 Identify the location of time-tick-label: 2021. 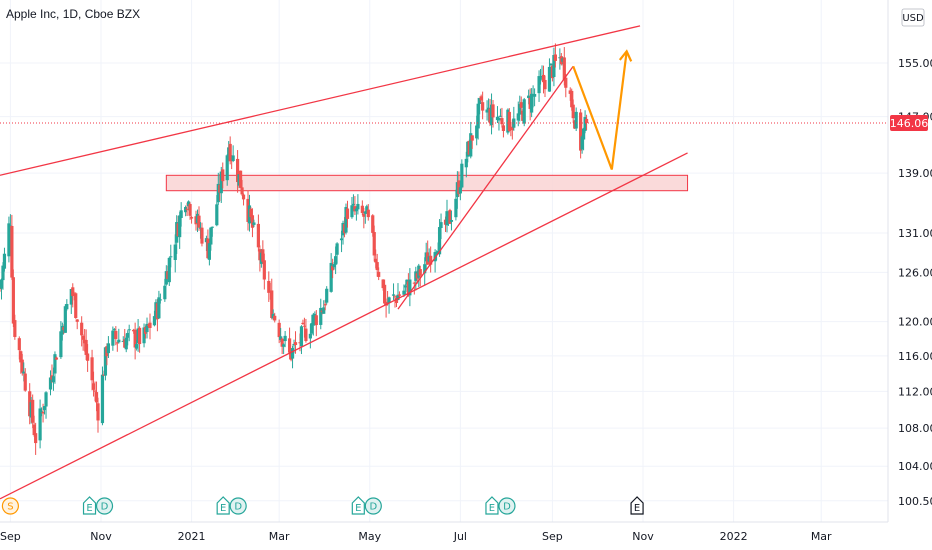
(192, 536).